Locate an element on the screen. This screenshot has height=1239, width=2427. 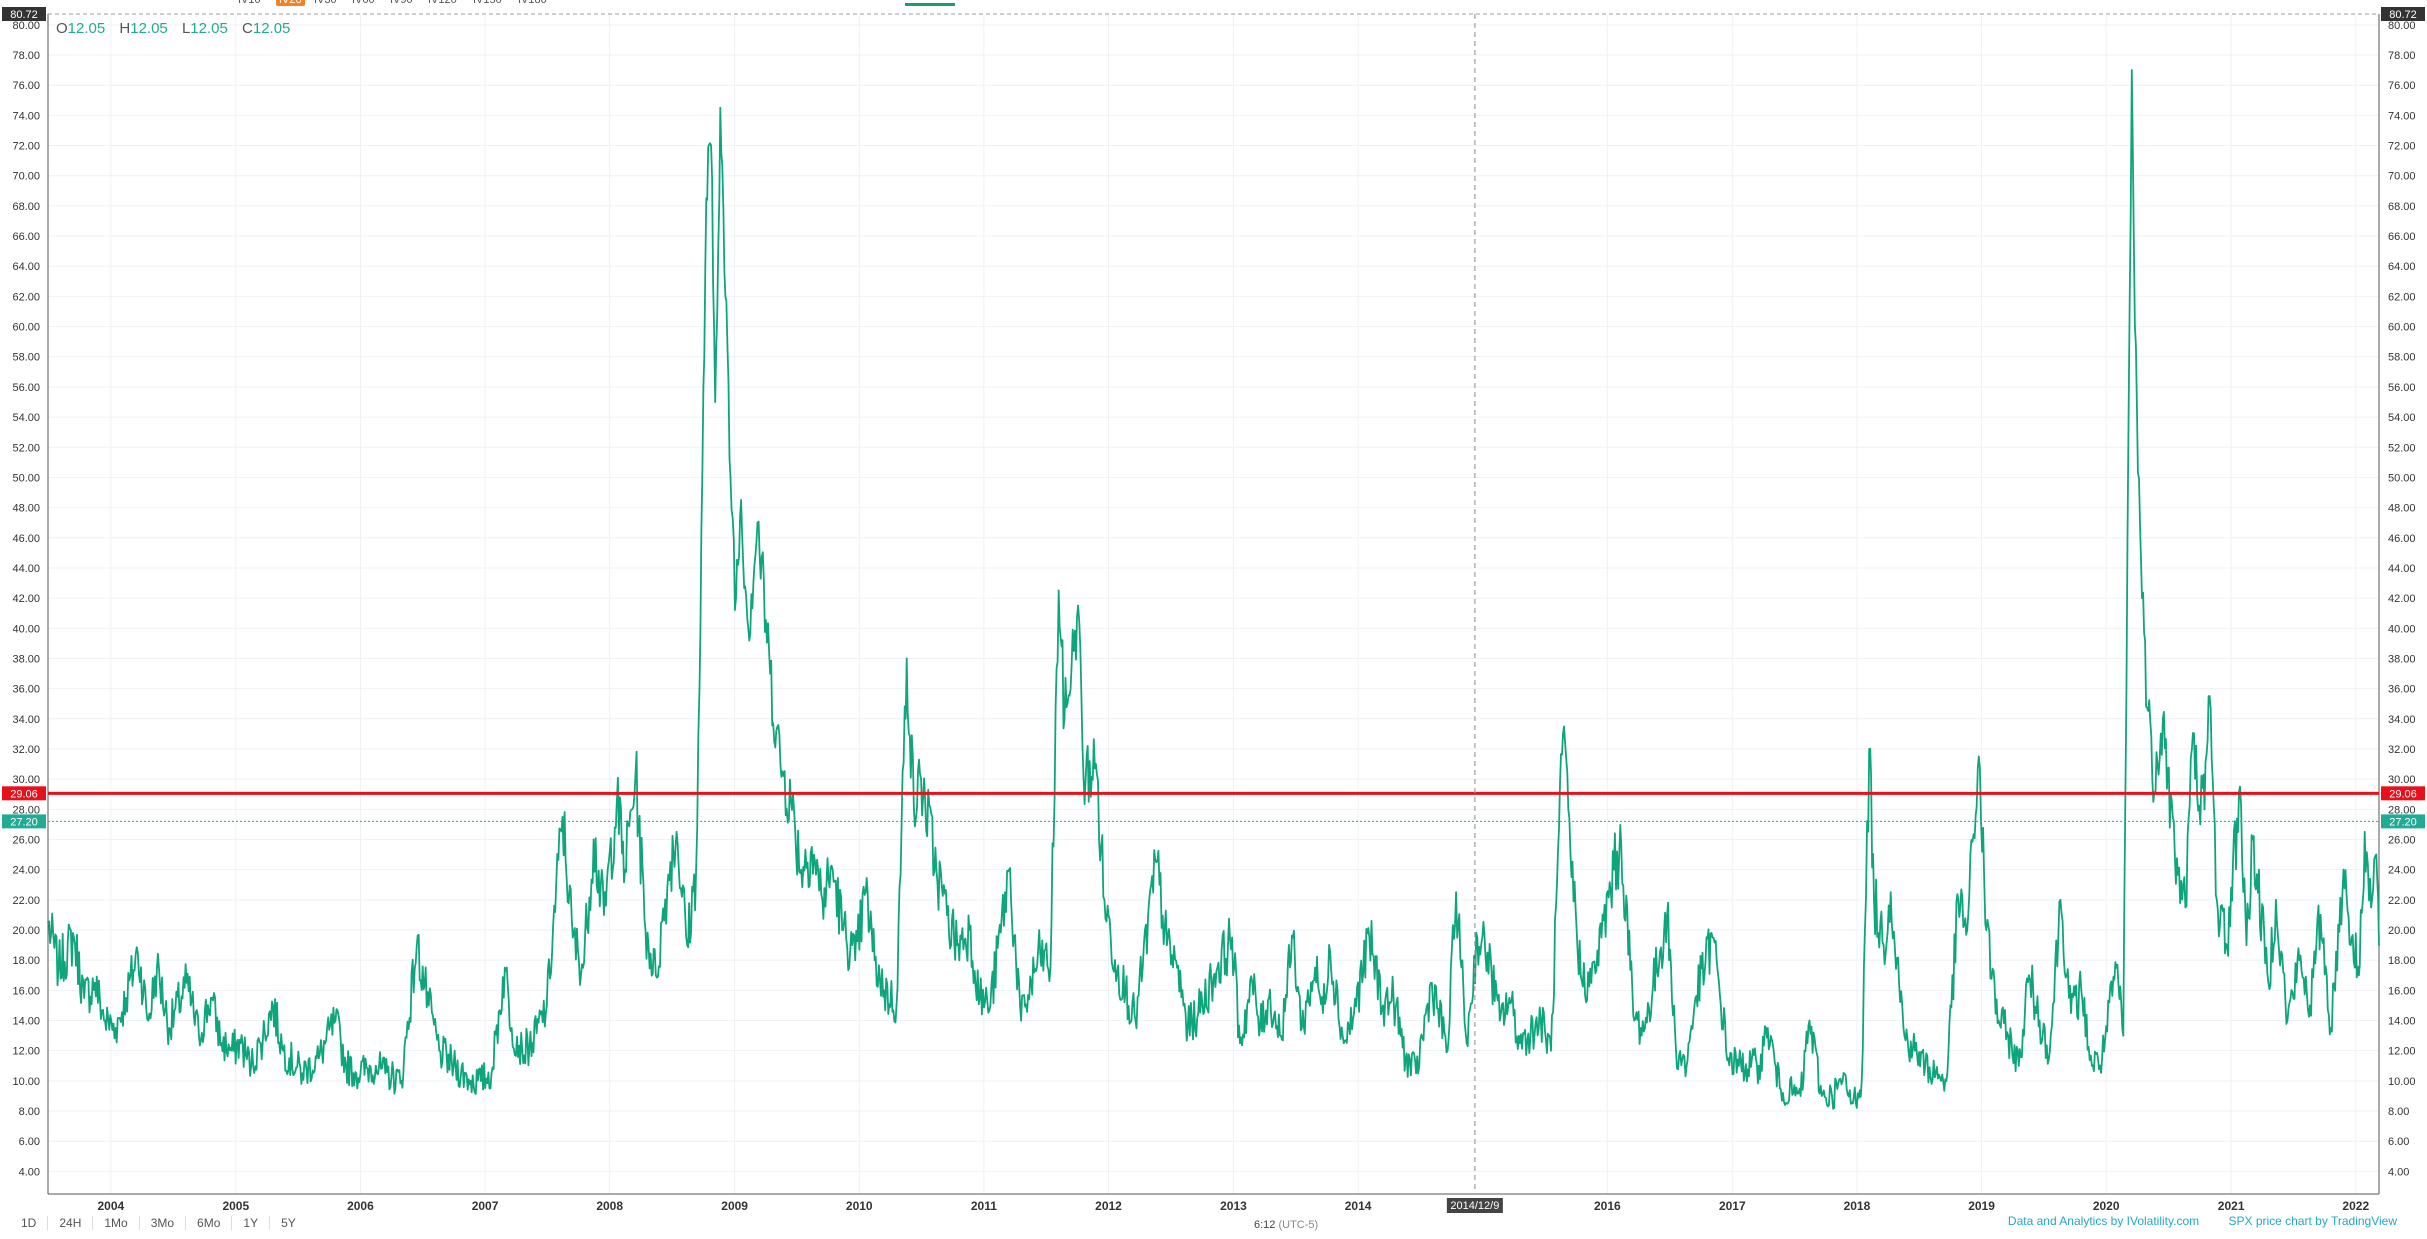
y-tick-label-right: 36.00 is located at coordinates (2402, 690).